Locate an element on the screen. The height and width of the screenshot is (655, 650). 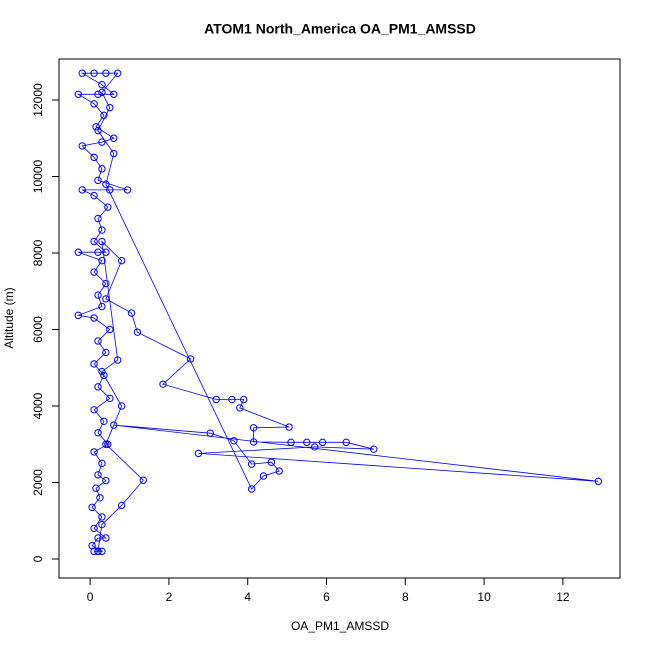
y-tick-label: 12000 is located at coordinates (38, 100).